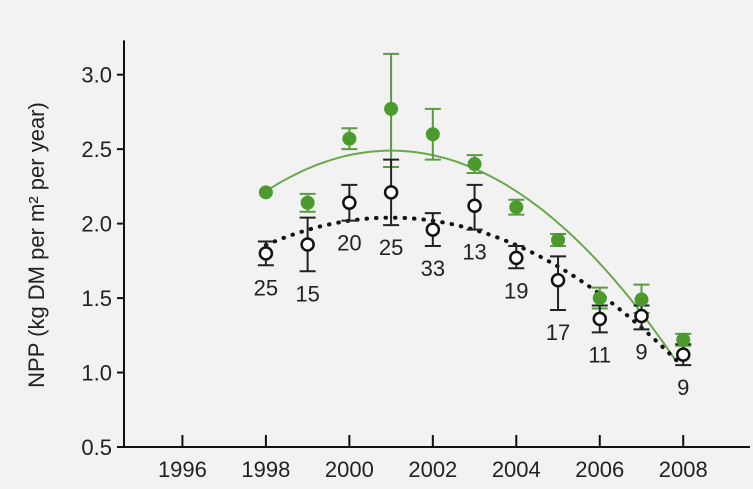 The height and width of the screenshot is (489, 753). I want to click on x-tick-label: 2006, so click(599, 469).